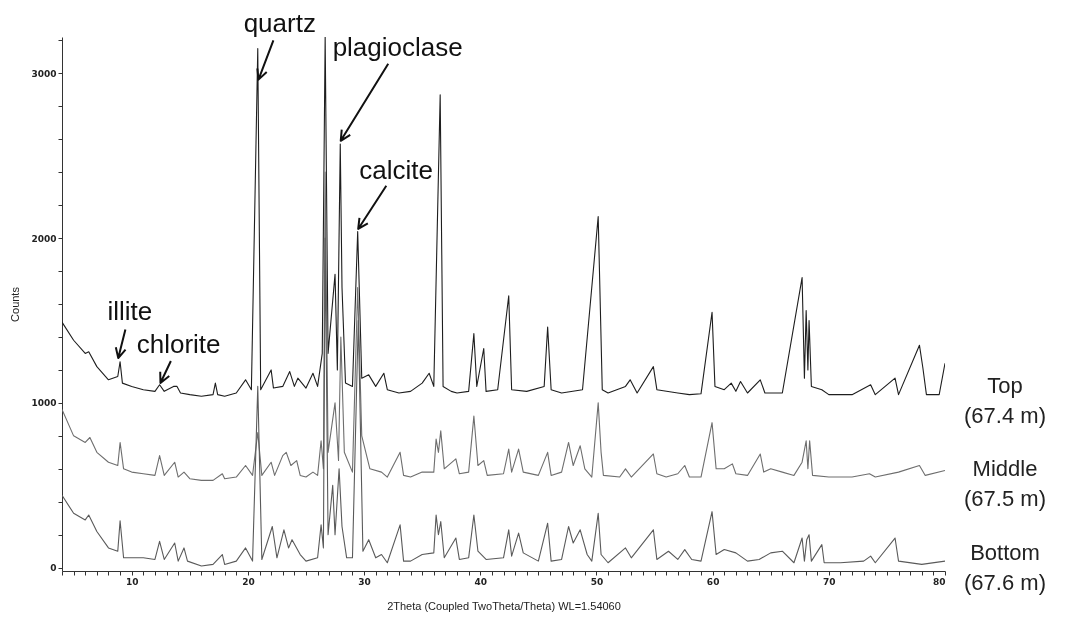 Image resolution: width=1065 pixels, height=632 pixels. What do you see at coordinates (15, 304) in the screenshot?
I see `y-axis-title: Counts` at bounding box center [15, 304].